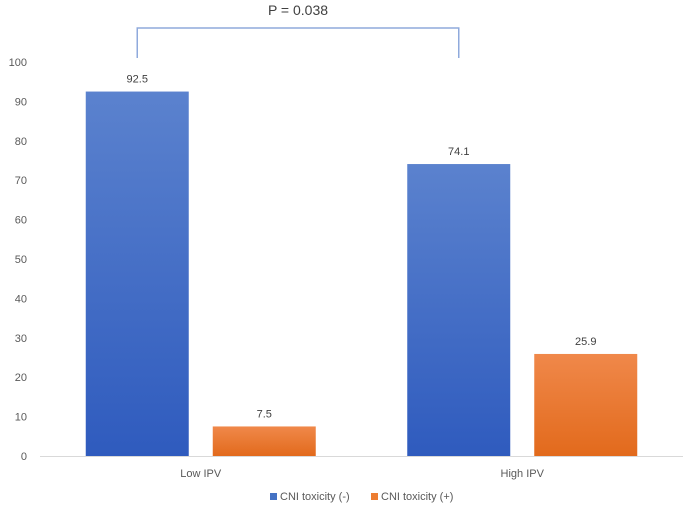 This screenshot has width=685, height=514. I want to click on data-label: 92.5, so click(137, 80).